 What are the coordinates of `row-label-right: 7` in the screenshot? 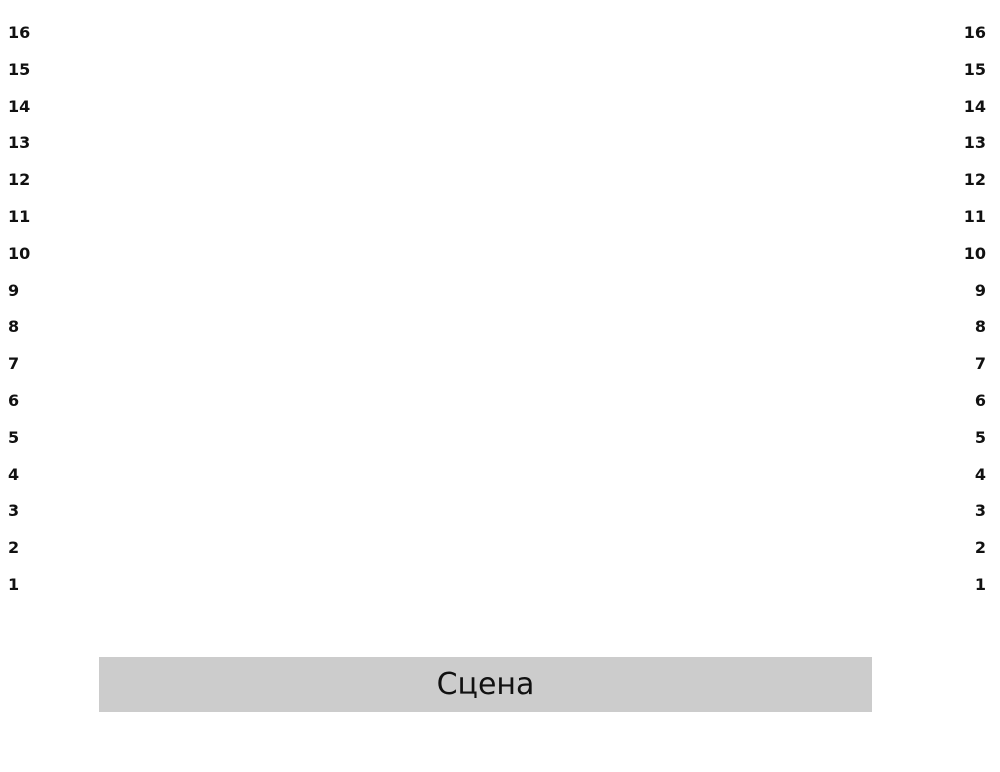 It's located at (980, 364).